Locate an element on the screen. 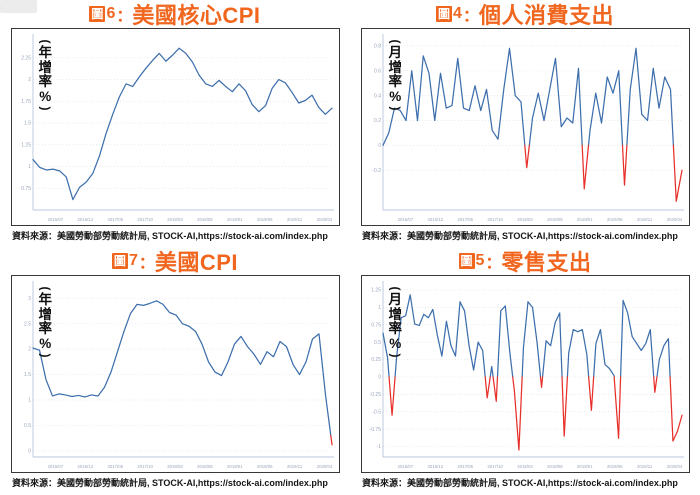 This screenshot has width=700, height=495. y-tick-label: -0.75 is located at coordinates (375, 430).